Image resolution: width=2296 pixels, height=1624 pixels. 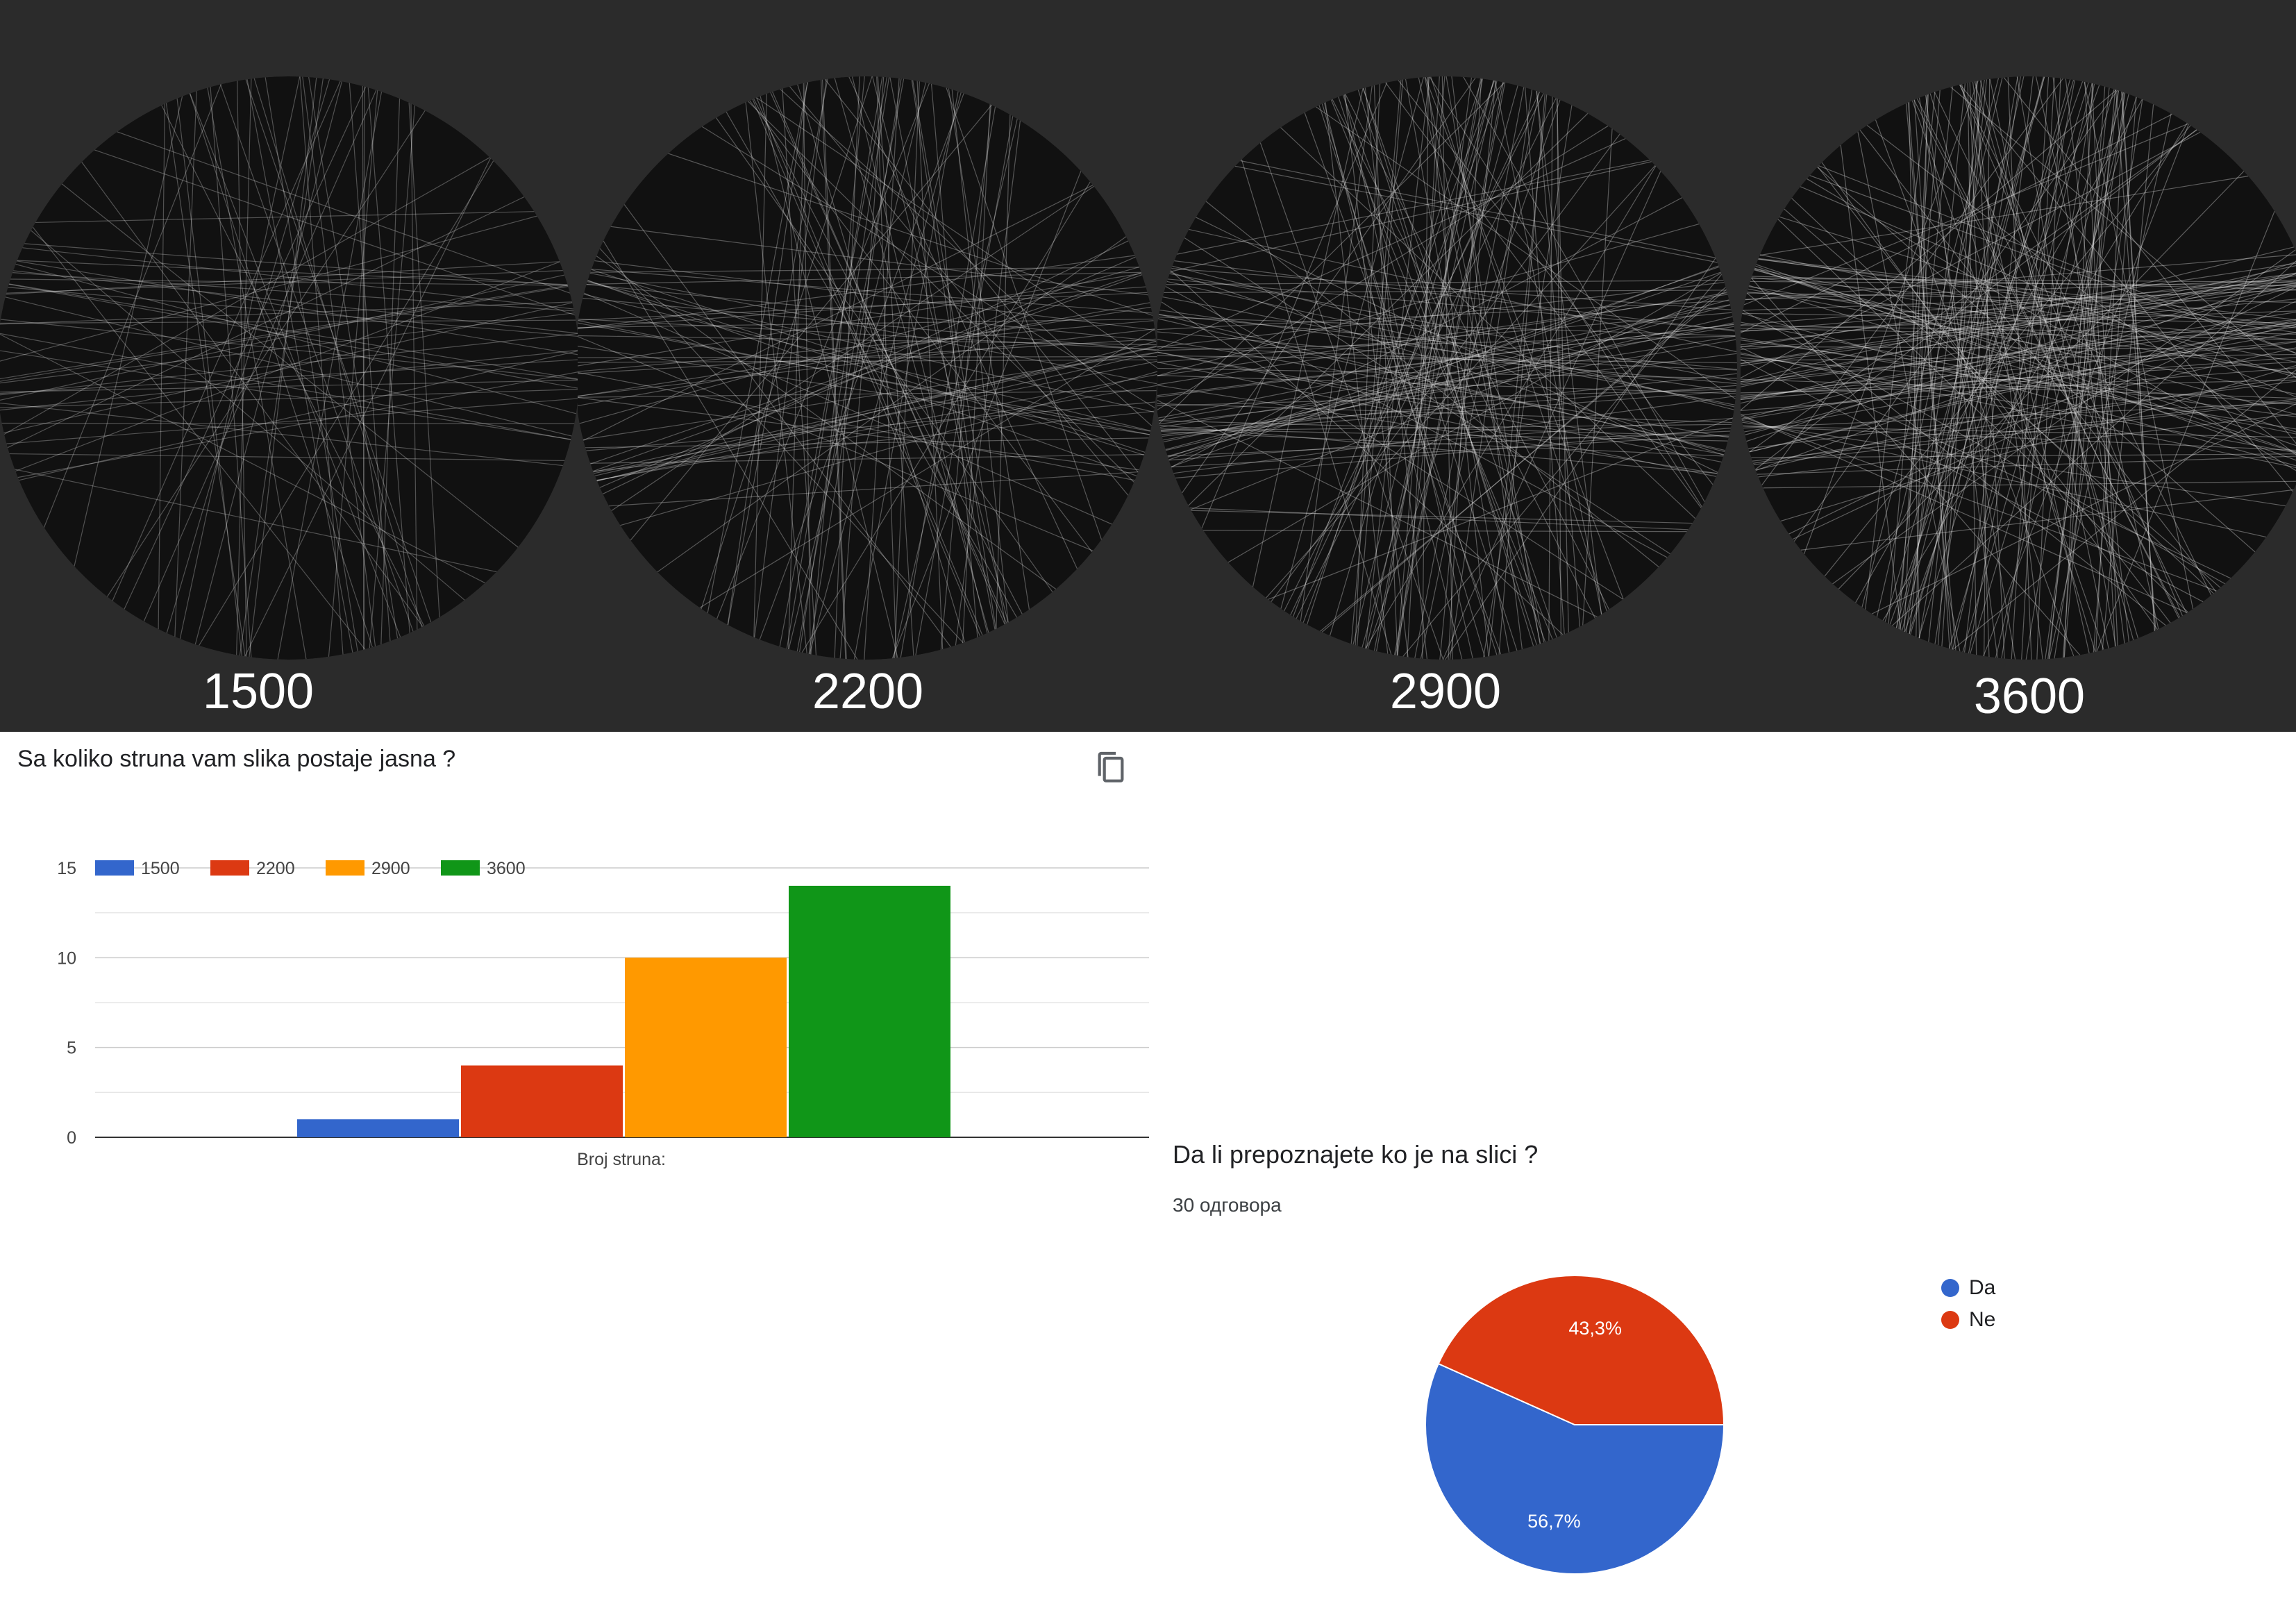 I want to click on thumbnail-label: 2900, so click(x=1445, y=691).